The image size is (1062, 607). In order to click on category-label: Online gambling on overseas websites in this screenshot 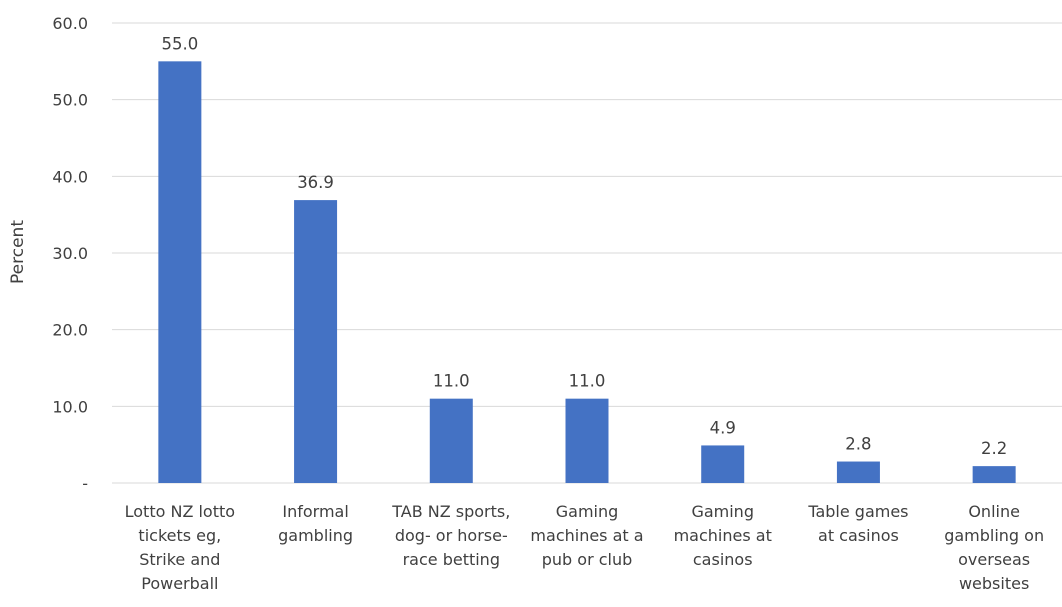, I will do `click(994, 547)`.